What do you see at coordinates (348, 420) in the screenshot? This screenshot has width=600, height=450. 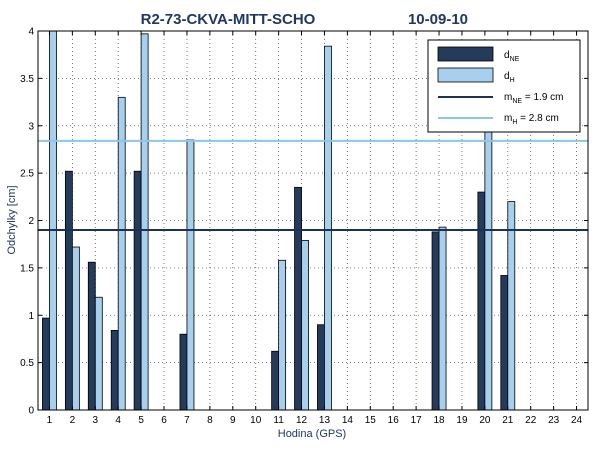 I see `x-tick-label: 14` at bounding box center [348, 420].